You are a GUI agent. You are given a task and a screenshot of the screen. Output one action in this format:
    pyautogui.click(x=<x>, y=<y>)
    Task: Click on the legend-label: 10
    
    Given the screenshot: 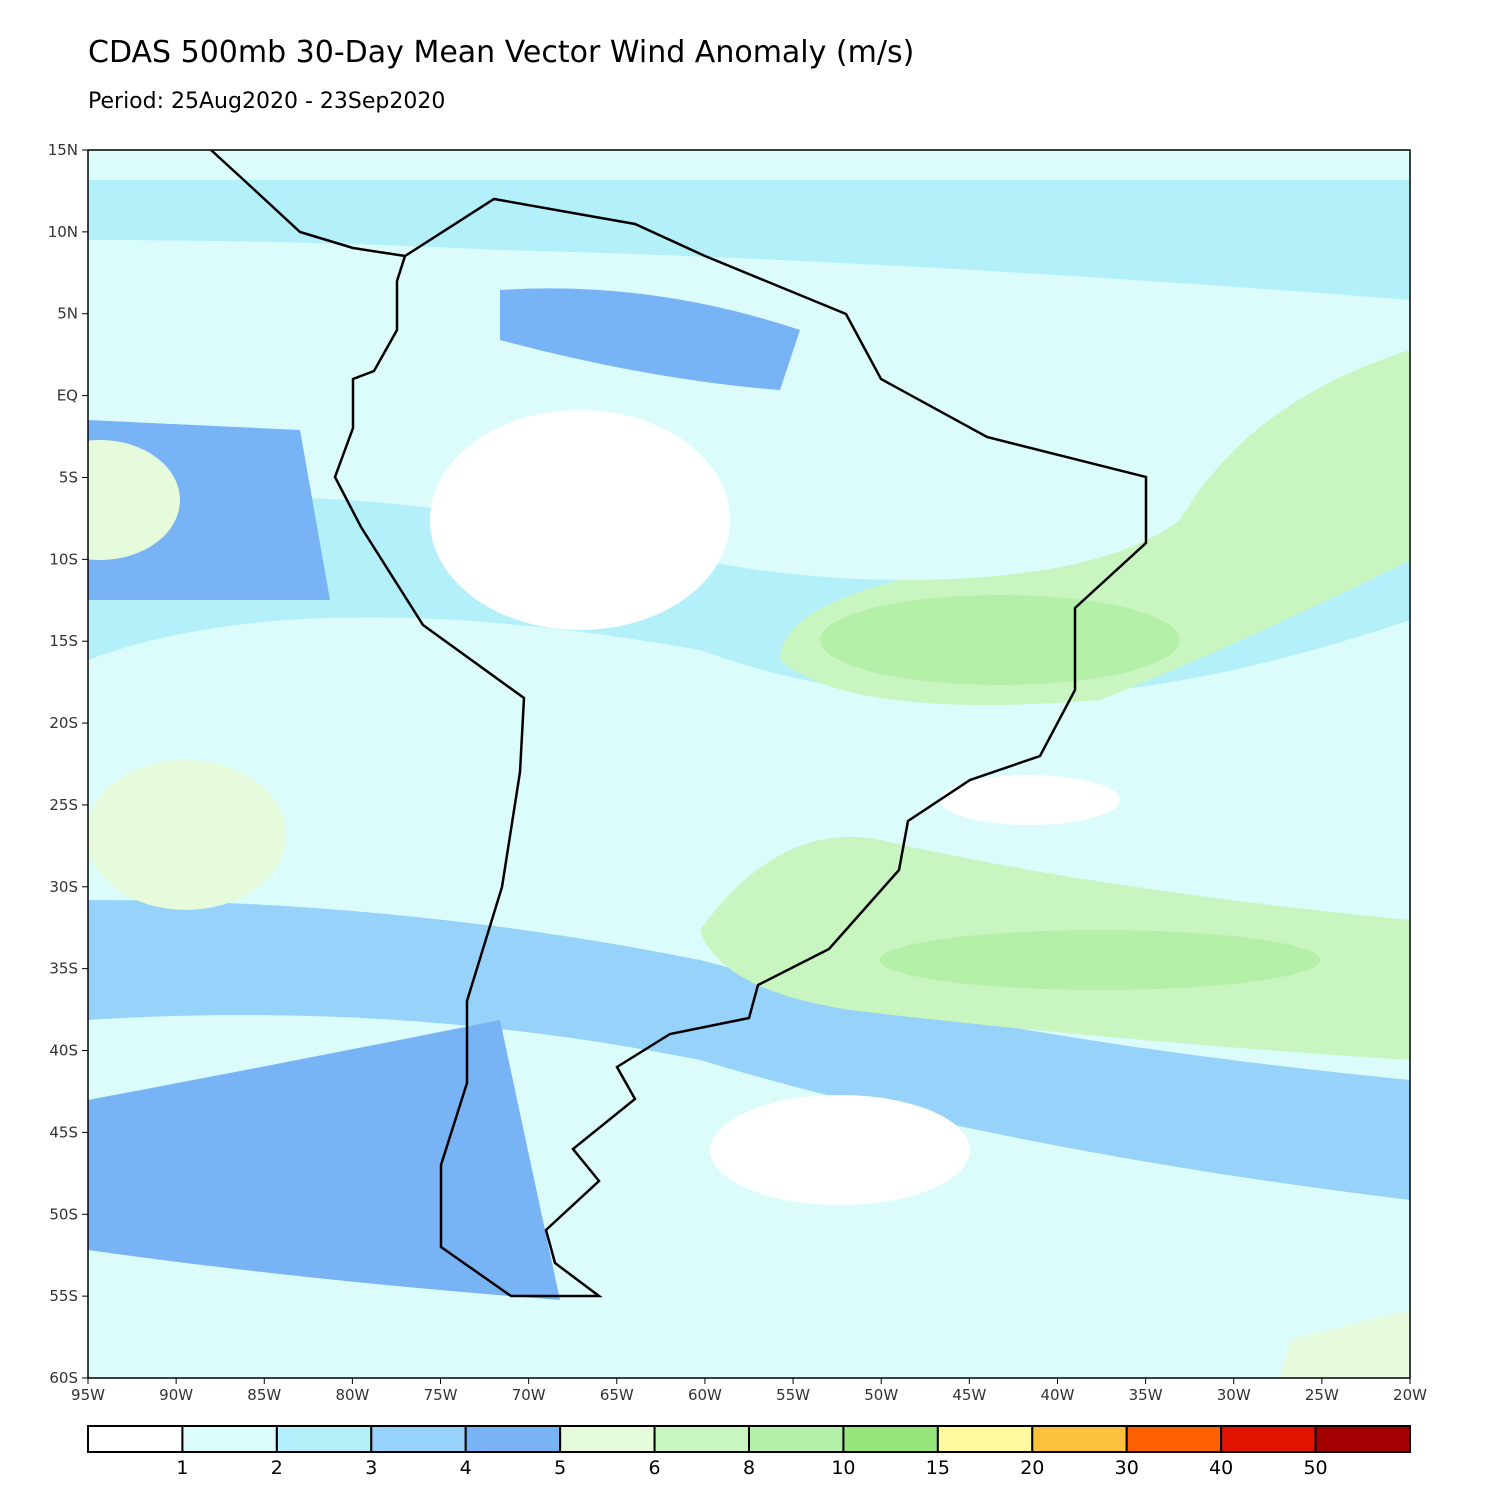 What is the action you would take?
    pyautogui.click(x=843, y=1468)
    